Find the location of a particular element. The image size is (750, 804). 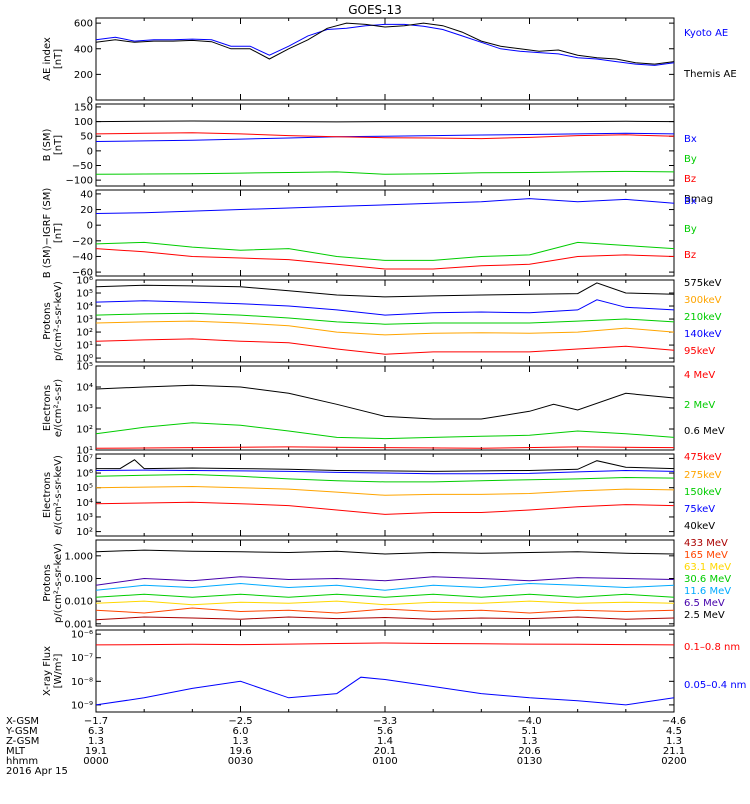

y-tick-label: 400 is located at coordinates (83, 49).